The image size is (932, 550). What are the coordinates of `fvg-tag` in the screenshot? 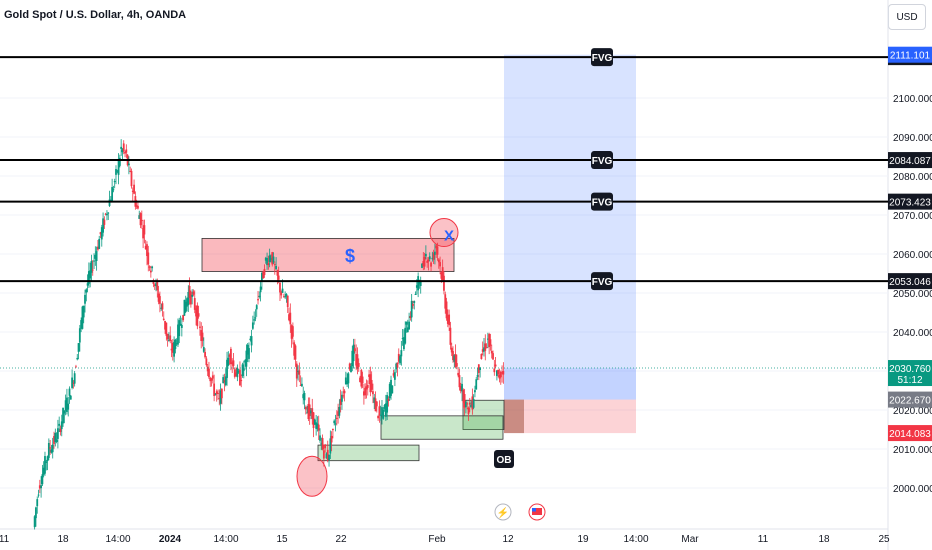 It's located at (602, 201).